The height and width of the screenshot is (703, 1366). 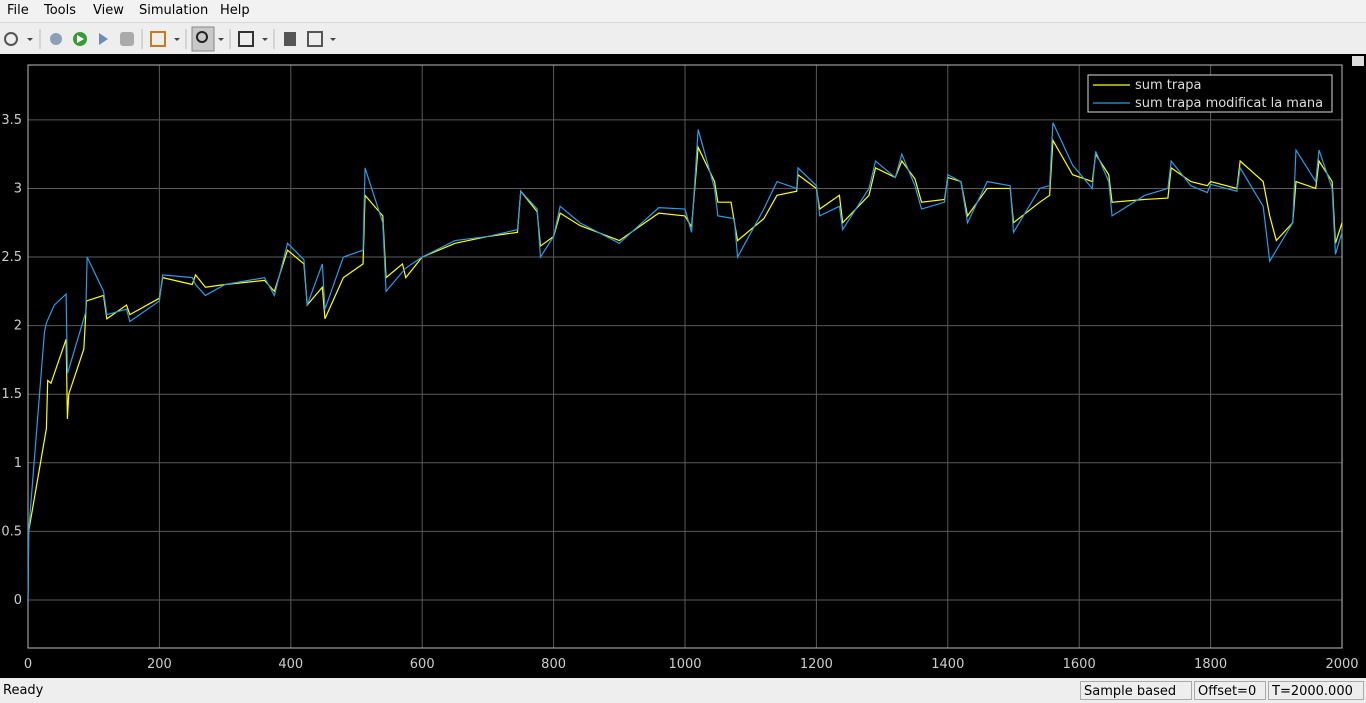 I want to click on x-tick-label: 400, so click(x=290, y=664).